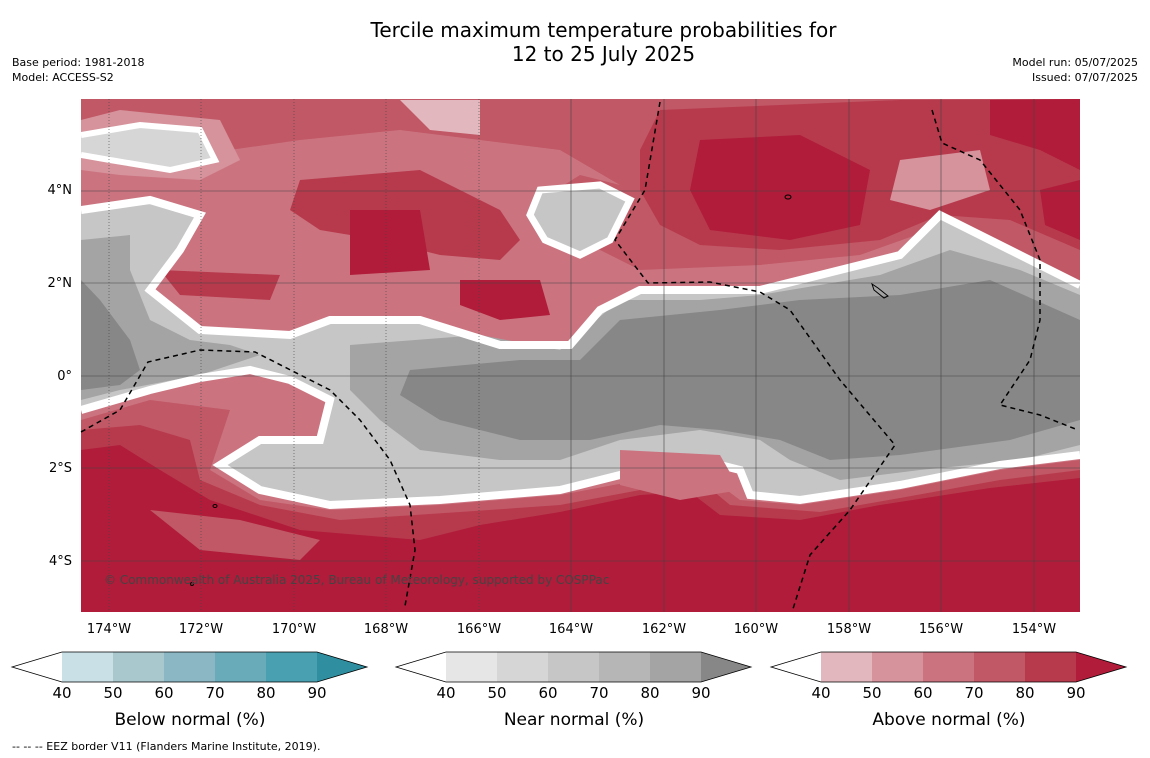 This screenshot has width=1150, height=758. I want to click on model-info: Base period: 1981-2018 Model: ACCESS-S2, so click(78, 70).